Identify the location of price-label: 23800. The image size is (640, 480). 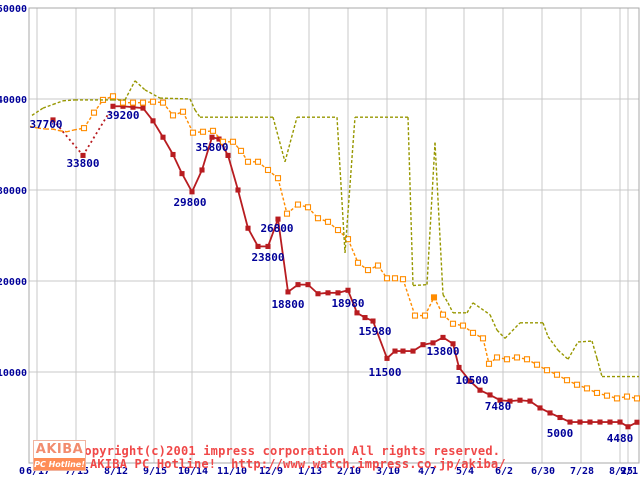
(267, 257).